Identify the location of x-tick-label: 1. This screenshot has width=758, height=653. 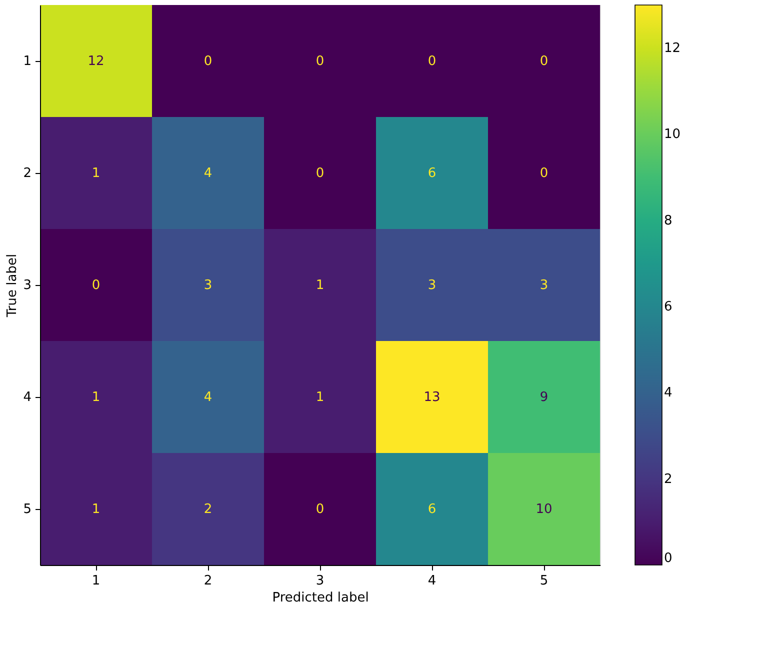
(96, 581).